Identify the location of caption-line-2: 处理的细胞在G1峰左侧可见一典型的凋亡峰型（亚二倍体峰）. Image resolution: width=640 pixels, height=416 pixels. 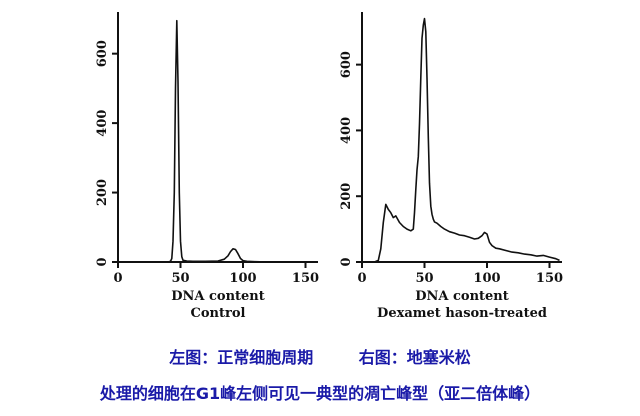
(320, 393).